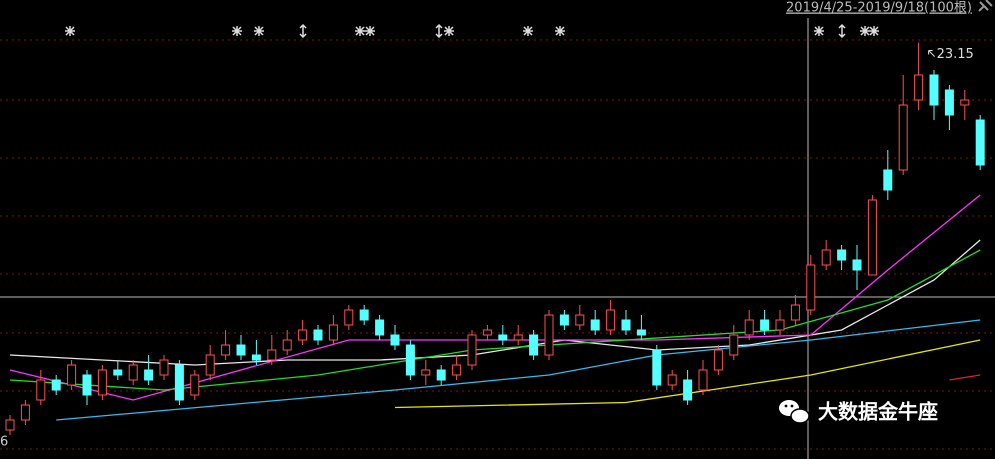 This screenshot has height=459, width=995. Describe the element at coordinates (794, 412) in the screenshot. I see `watermark-logo` at that location.